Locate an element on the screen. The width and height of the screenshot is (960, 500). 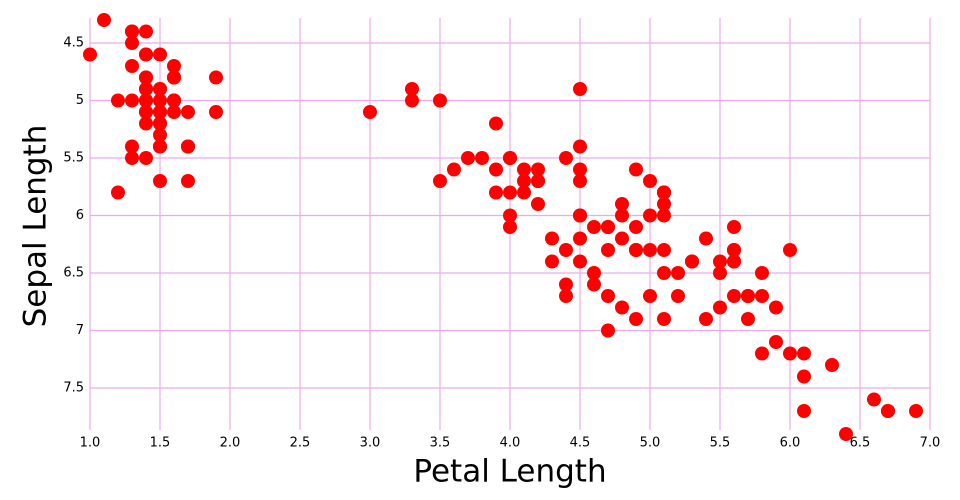
y-tick-label: 4.5 is located at coordinates (73, 43).